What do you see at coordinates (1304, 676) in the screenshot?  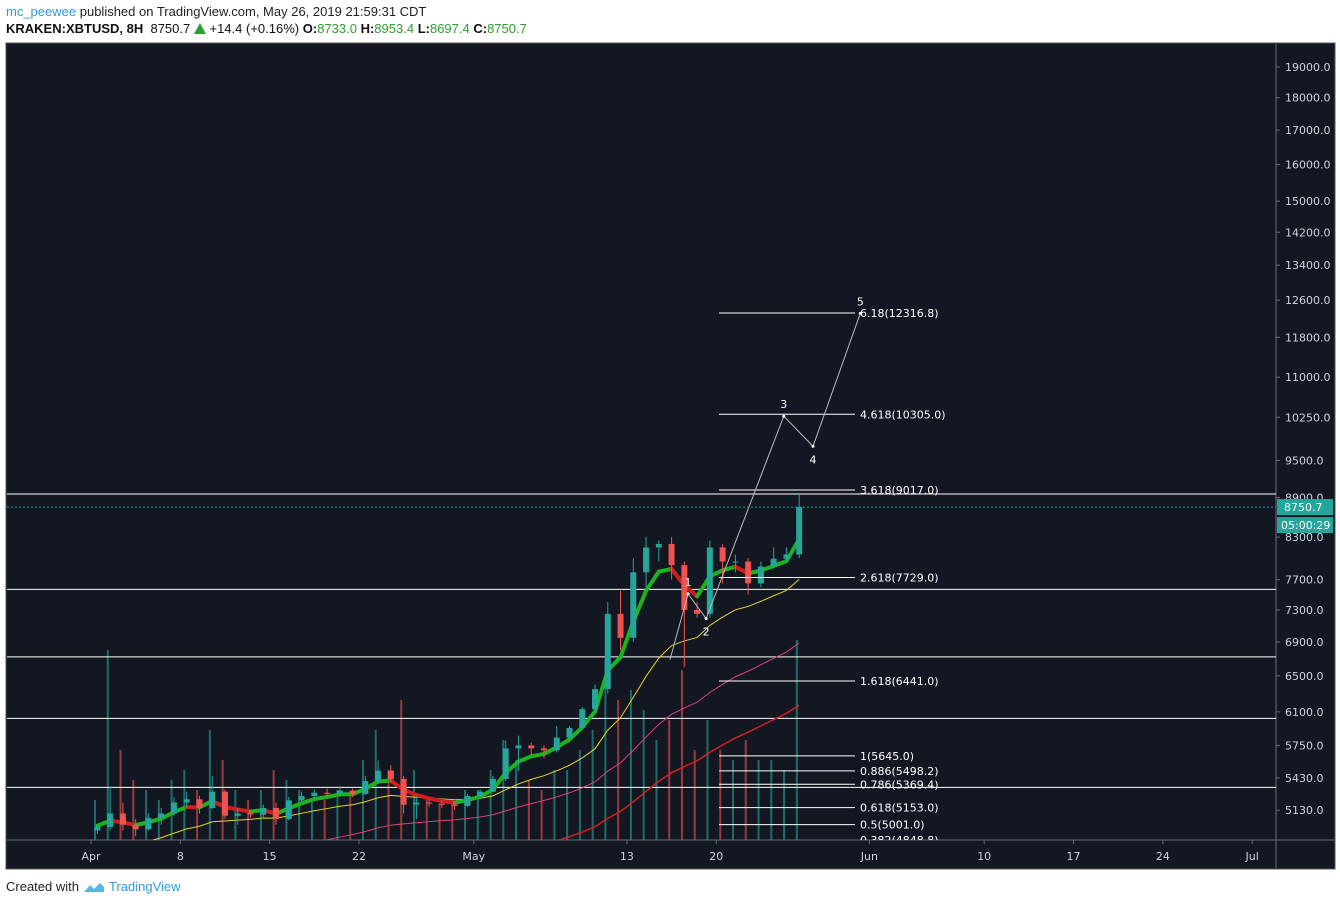 I see `price-tick-label: 6500.0` at bounding box center [1304, 676].